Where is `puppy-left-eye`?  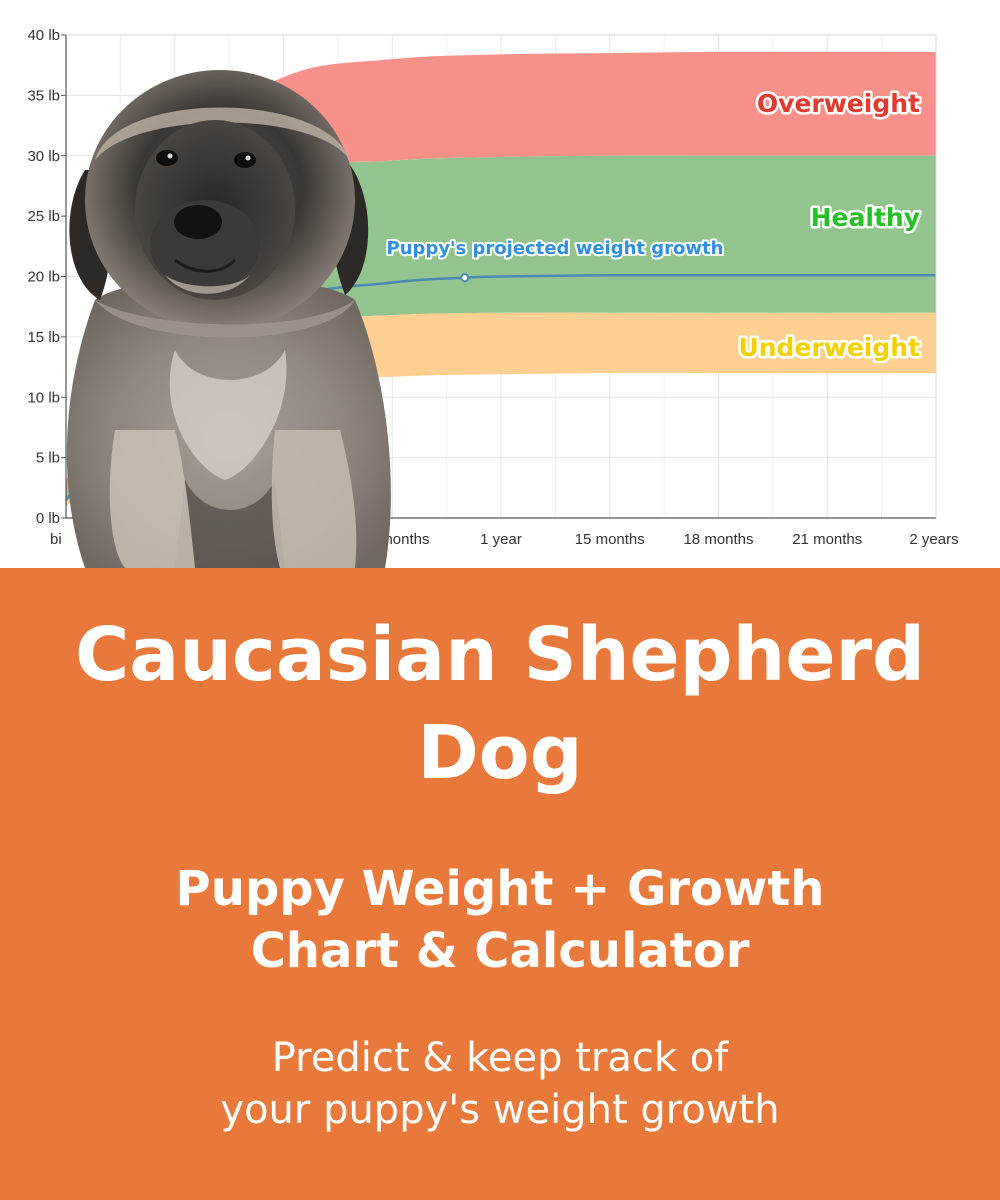
puppy-left-eye is located at coordinates (167, 158).